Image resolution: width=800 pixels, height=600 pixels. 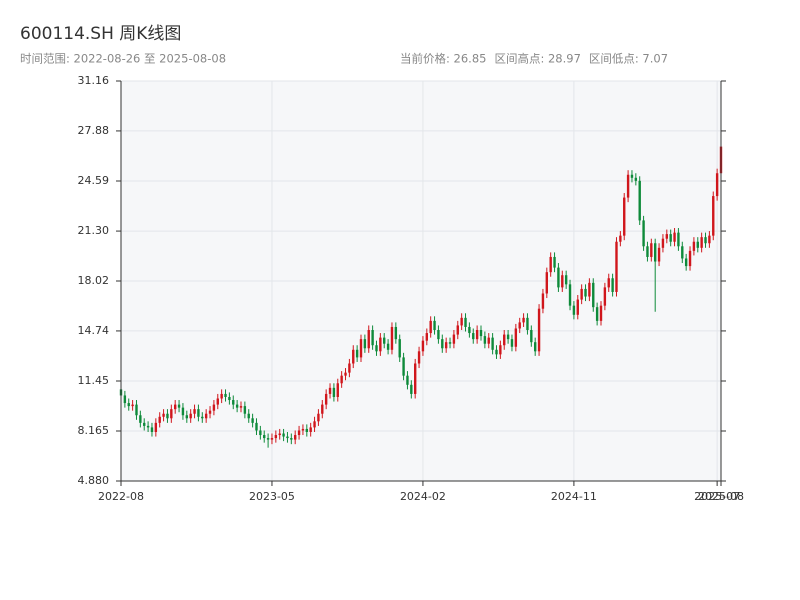 What do you see at coordinates (628, 59) in the screenshot?
I see `stat: 区间低点: 7.07` at bounding box center [628, 59].